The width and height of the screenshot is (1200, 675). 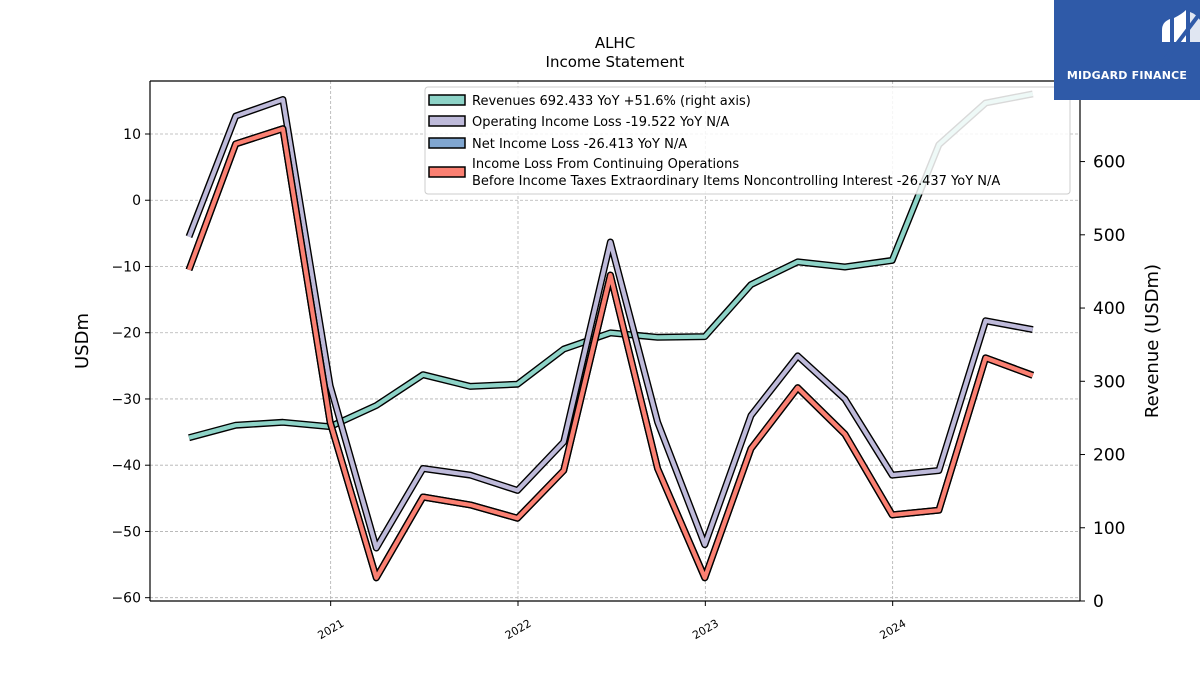 I want to click on legend-label: Revenues 692.433 YoY +51.6% (right axis), so click(x=611, y=101).